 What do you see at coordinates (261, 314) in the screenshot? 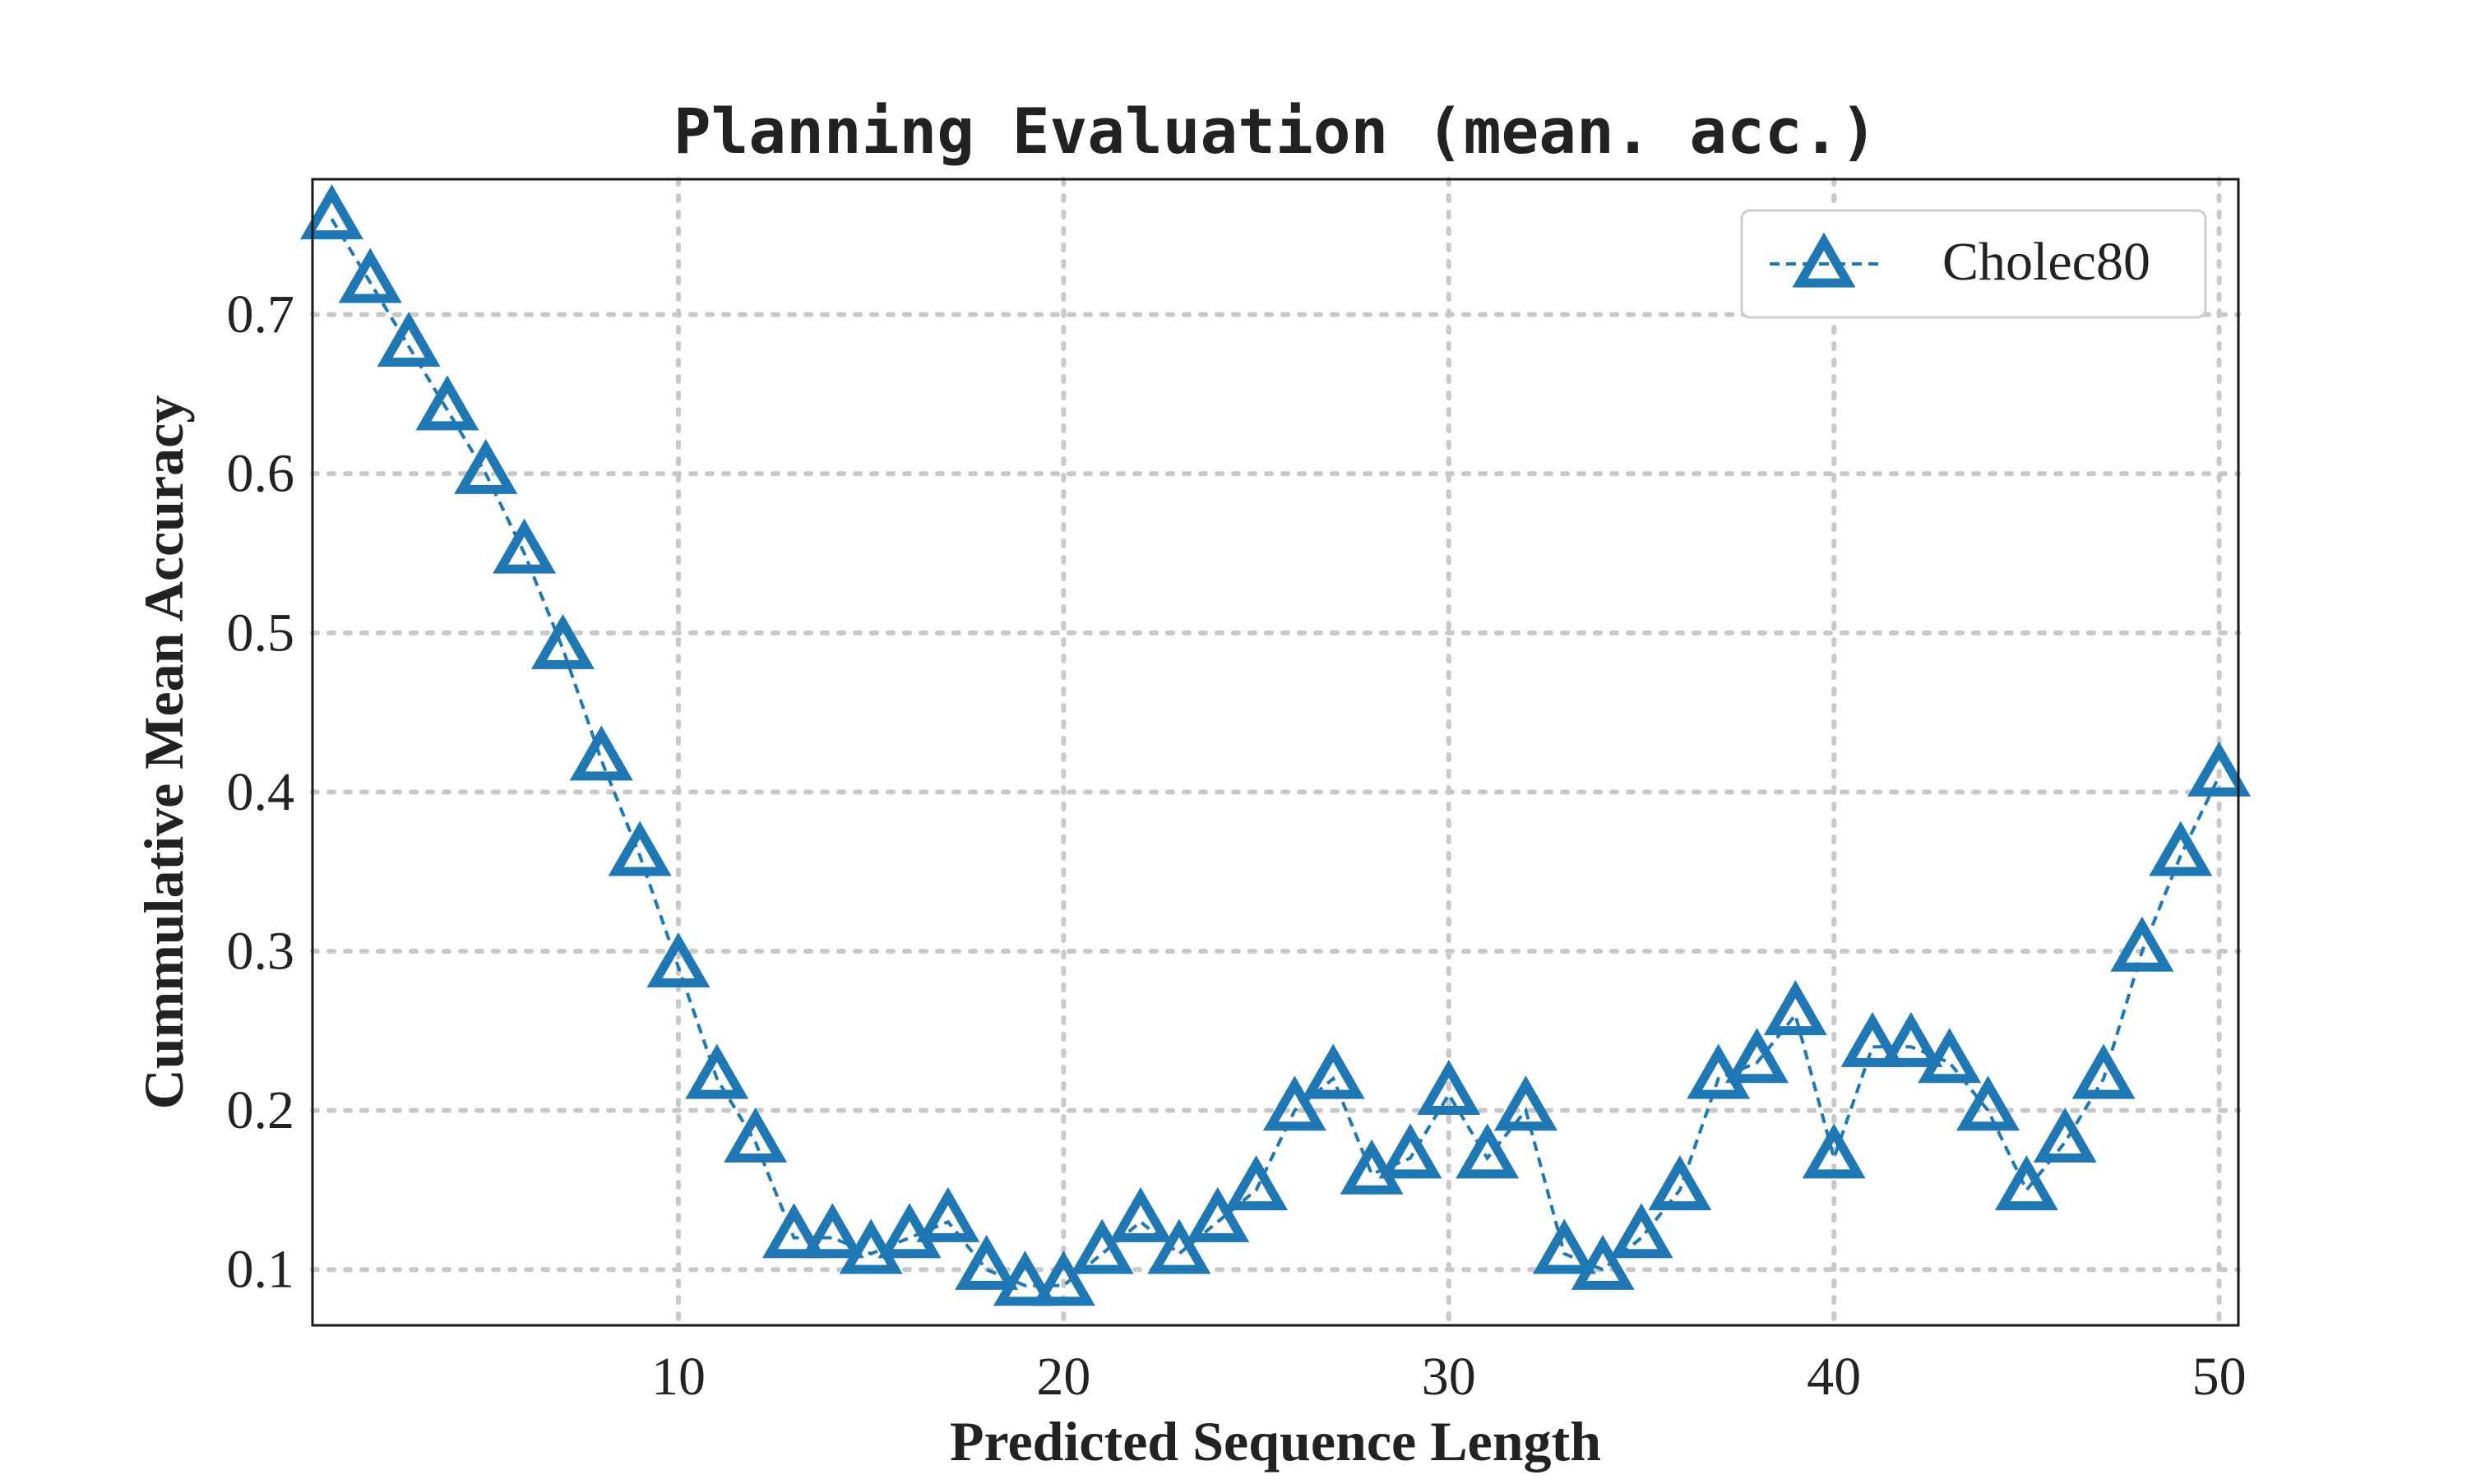
I see `y-tick-label: 0.7` at bounding box center [261, 314].